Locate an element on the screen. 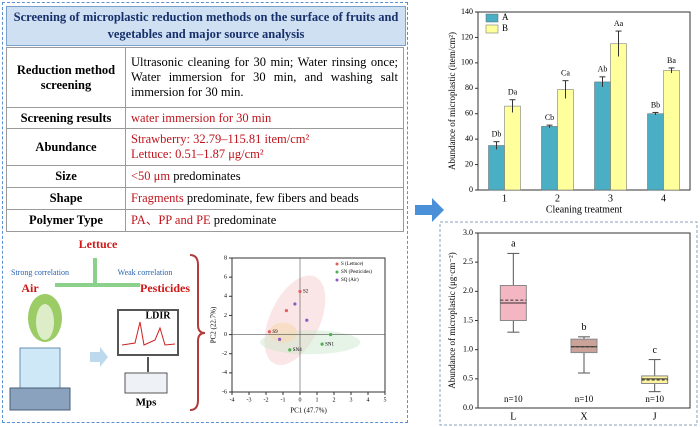 Image resolution: width=700 pixels, height=427 pixels. highlight: <50 μm is located at coordinates (151, 176).